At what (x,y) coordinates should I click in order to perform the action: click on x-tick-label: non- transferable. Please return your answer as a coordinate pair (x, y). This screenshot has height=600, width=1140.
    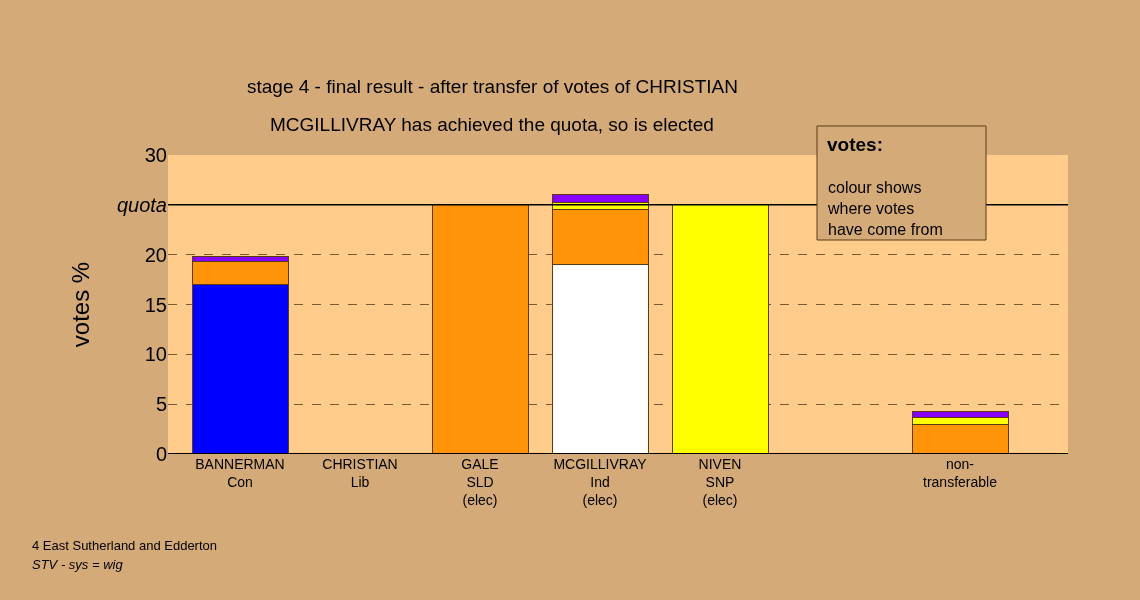
    Looking at the image, I should click on (960, 473).